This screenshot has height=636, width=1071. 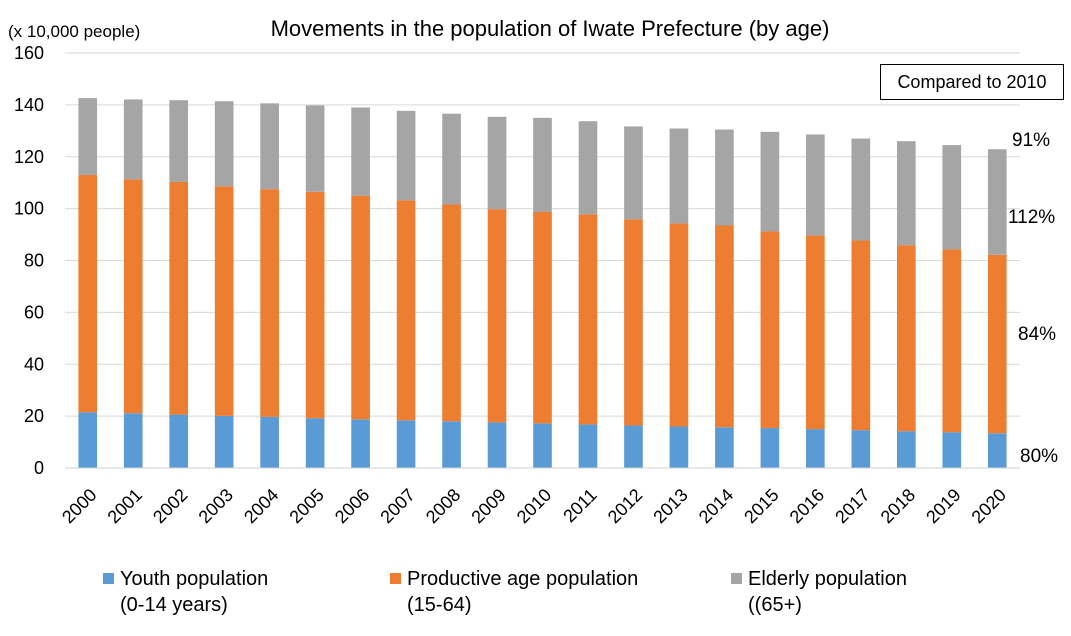 What do you see at coordinates (972, 82) in the screenshot?
I see `compared-to-2010-box: Compared to 2010` at bounding box center [972, 82].